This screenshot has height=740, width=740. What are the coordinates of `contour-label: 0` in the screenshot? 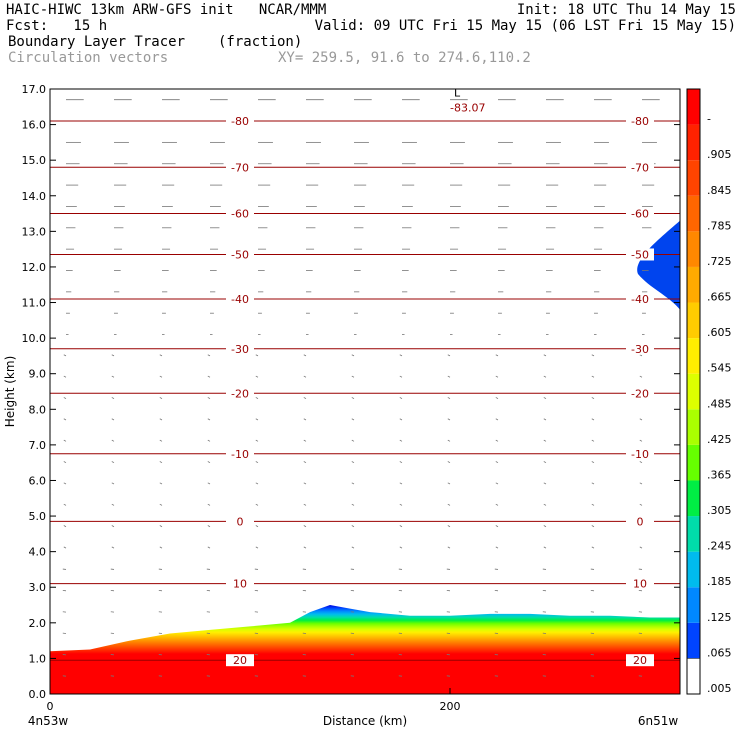 It's located at (240, 521).